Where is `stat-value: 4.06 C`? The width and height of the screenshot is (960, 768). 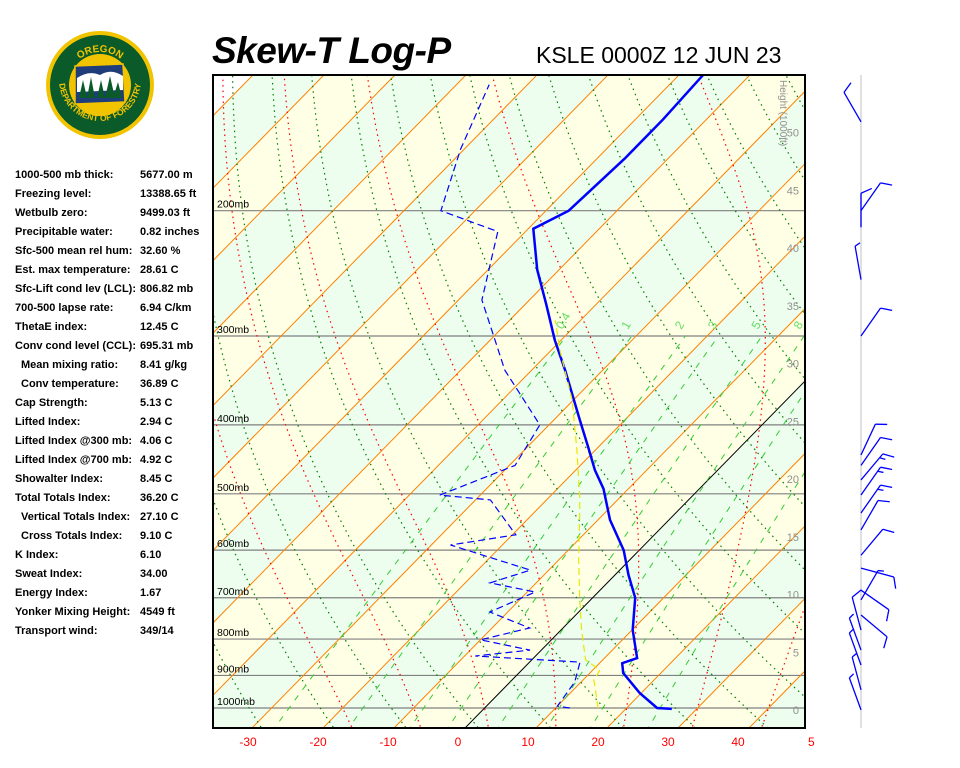 stat-value: 4.06 C is located at coordinates (156, 441).